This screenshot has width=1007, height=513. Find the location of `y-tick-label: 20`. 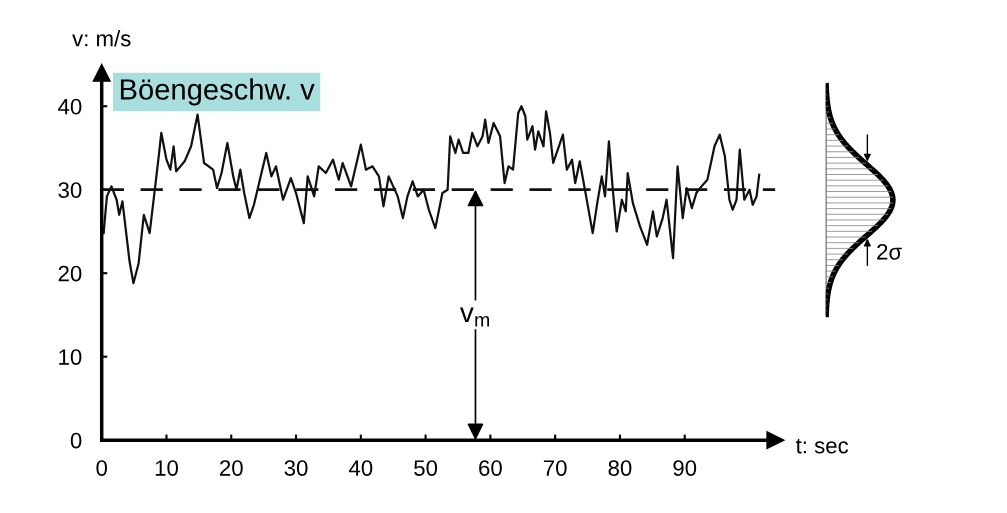

y-tick-label: 20 is located at coordinates (70, 273).